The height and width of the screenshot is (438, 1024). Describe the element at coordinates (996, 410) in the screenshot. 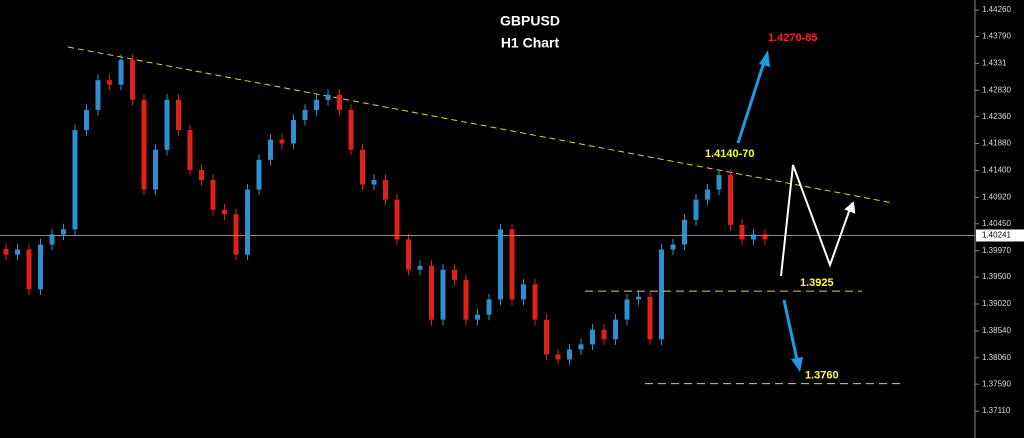

I see `y-tick-label: 1.37110` at that location.